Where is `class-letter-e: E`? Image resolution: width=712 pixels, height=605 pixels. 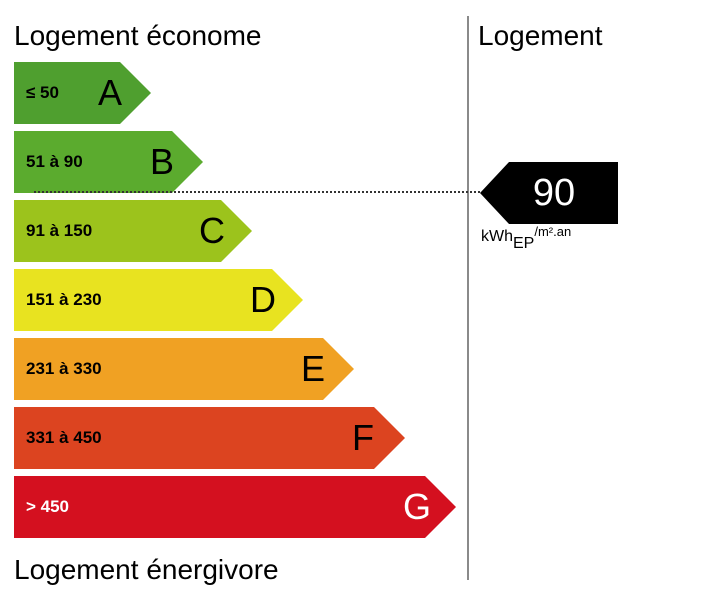 class-letter-e: E is located at coordinates (313, 368).